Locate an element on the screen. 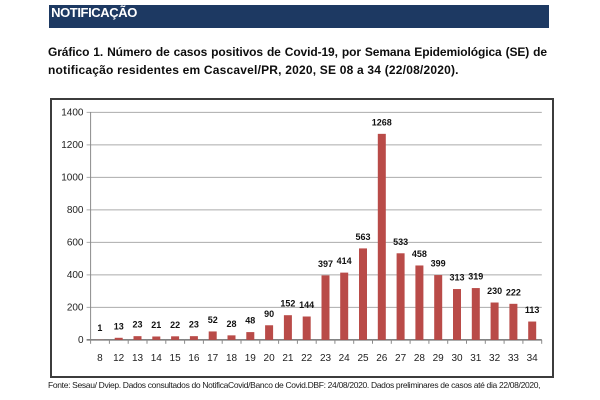 The image size is (600, 400). svg-text: 24 is located at coordinates (345, 358).